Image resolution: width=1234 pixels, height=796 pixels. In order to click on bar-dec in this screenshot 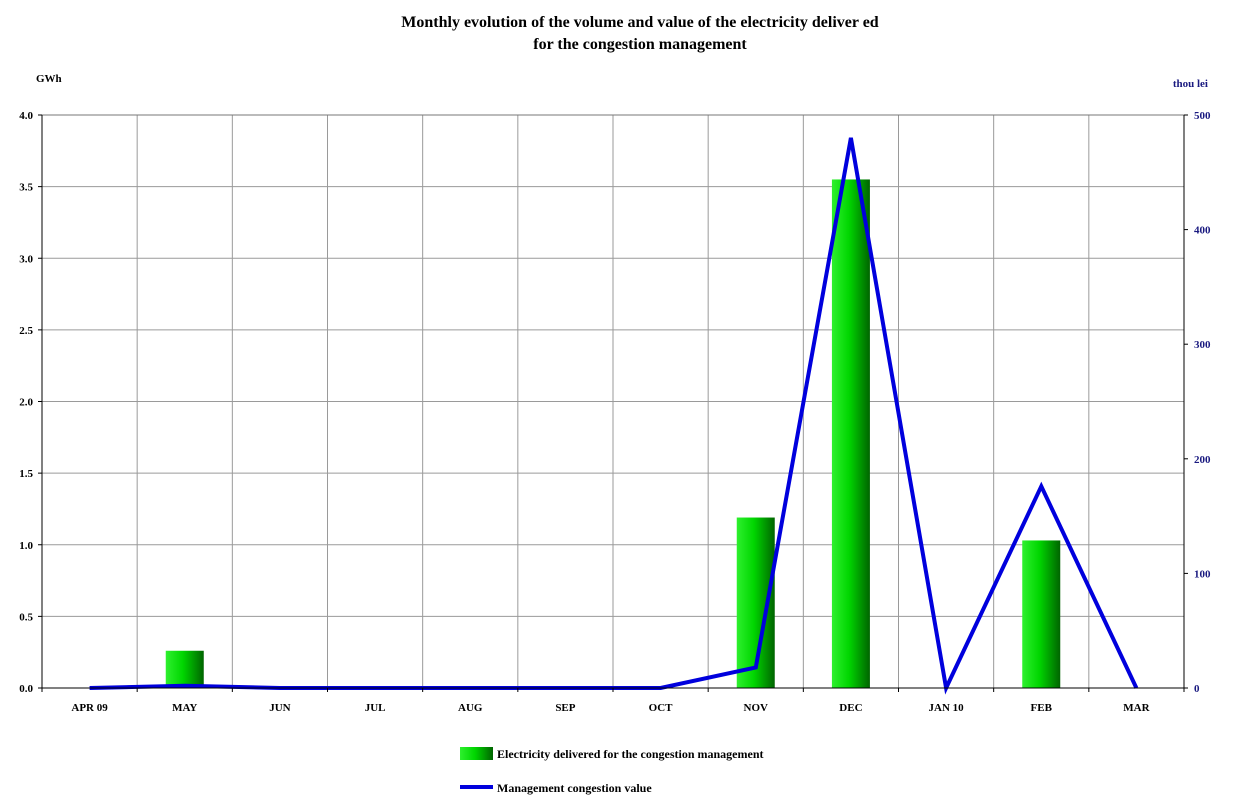, I will do `click(850, 433)`.